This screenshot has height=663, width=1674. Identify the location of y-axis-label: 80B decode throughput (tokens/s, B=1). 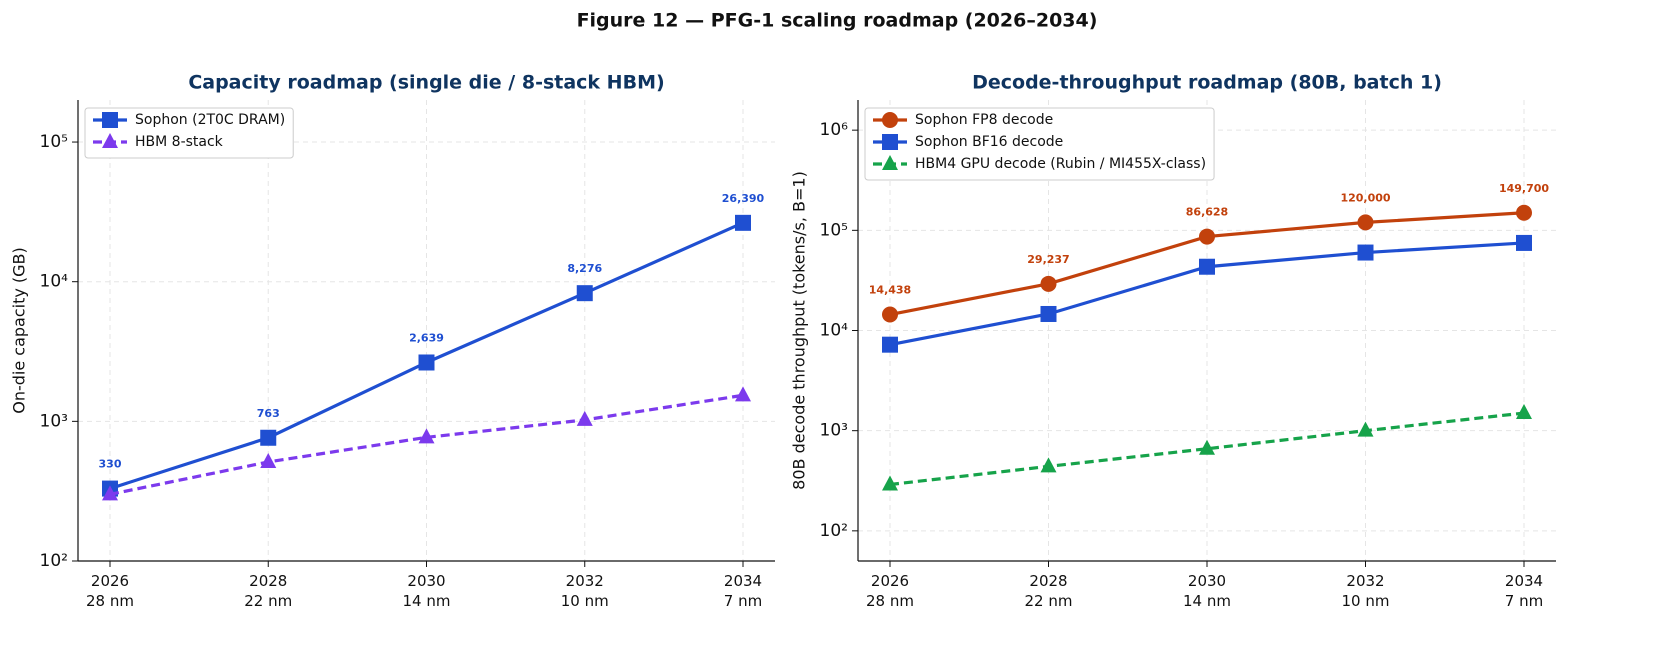
(799, 330).